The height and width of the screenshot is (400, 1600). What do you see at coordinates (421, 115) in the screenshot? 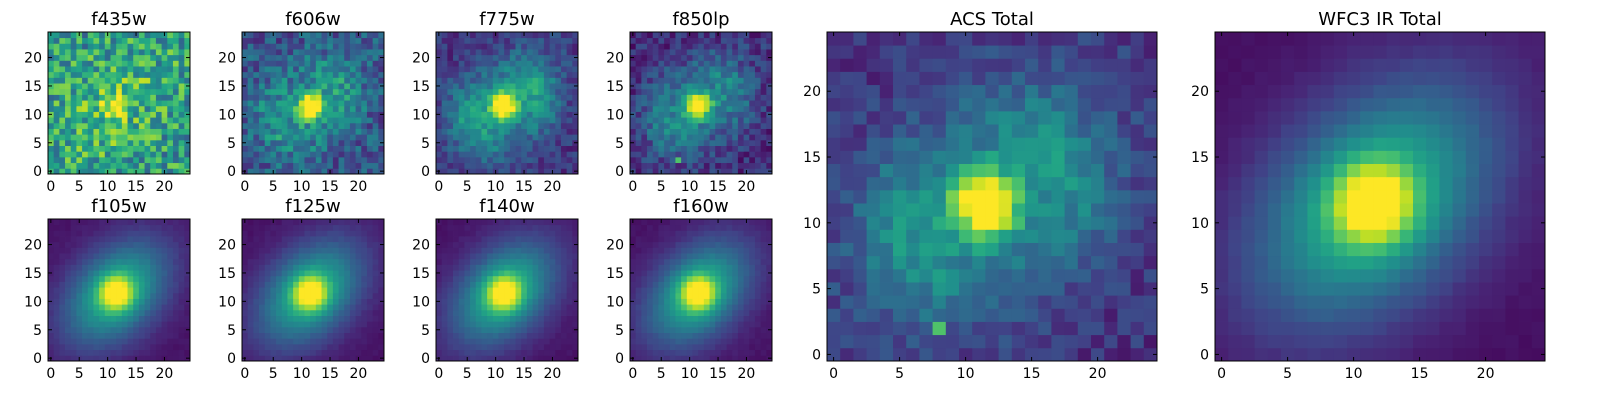
I see `y-tick-label: 10` at bounding box center [421, 115].